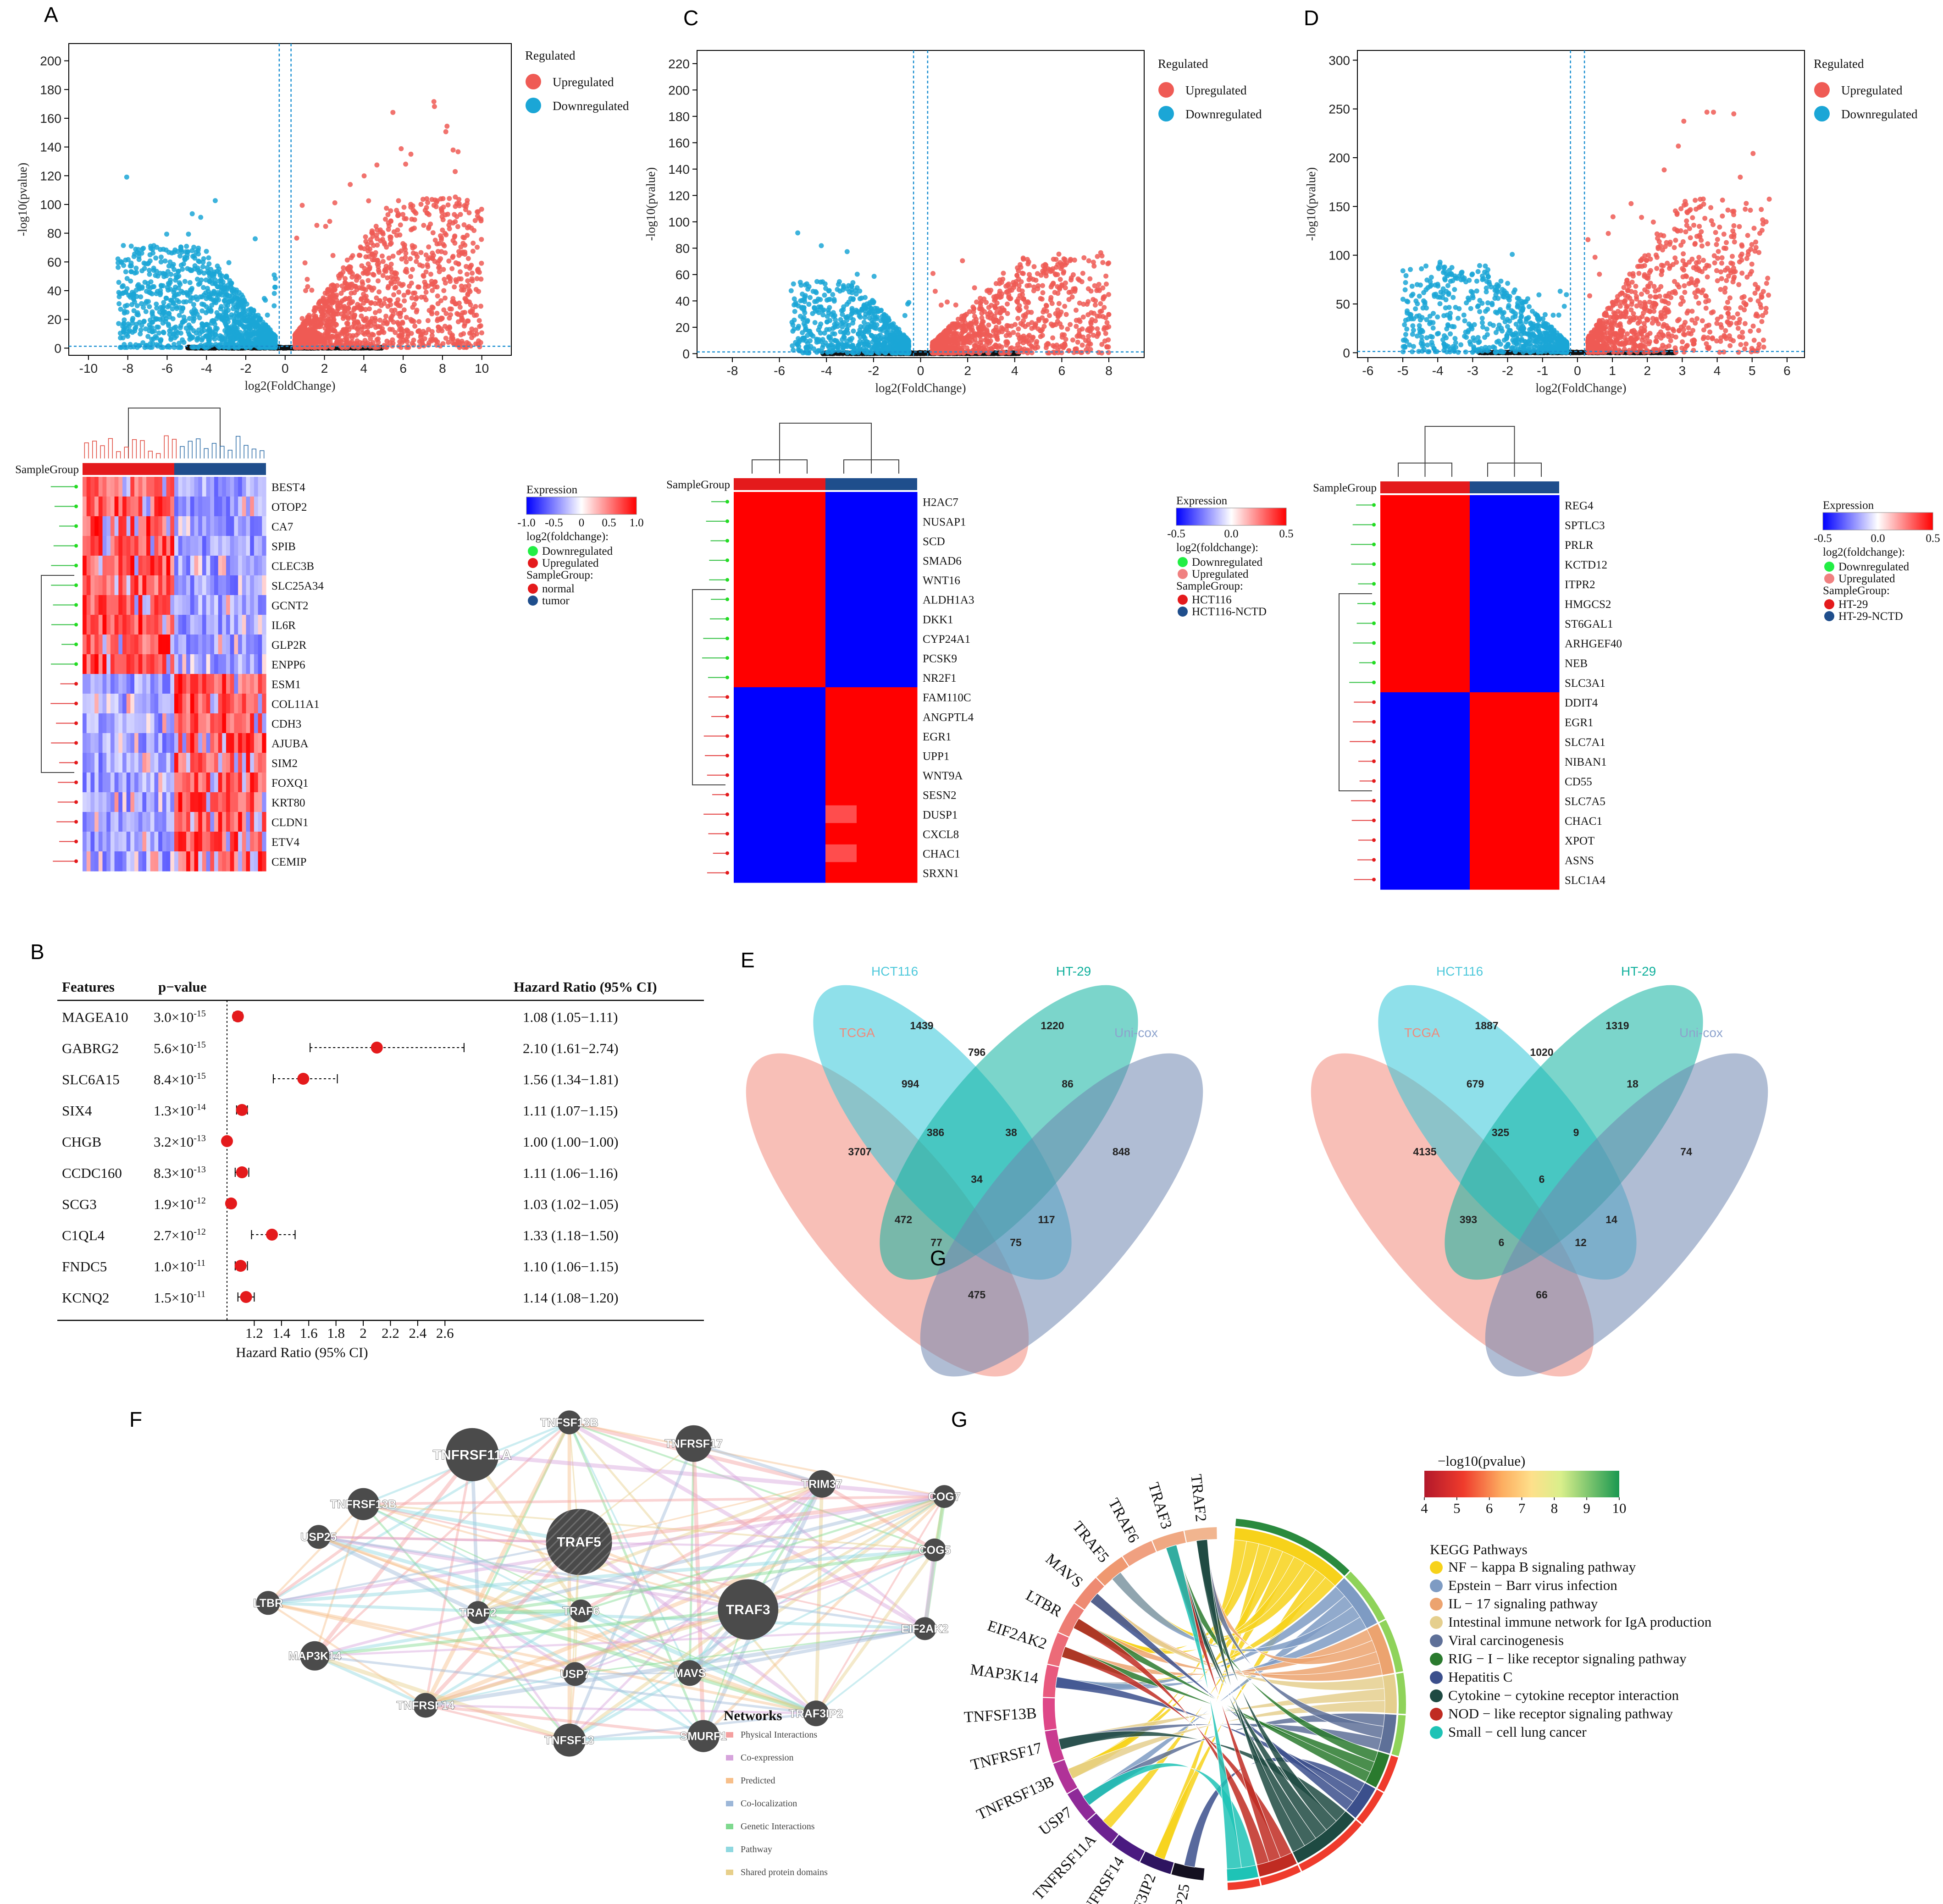  Describe the element at coordinates (290, 199) in the screenshot. I see `plot-frame` at that location.